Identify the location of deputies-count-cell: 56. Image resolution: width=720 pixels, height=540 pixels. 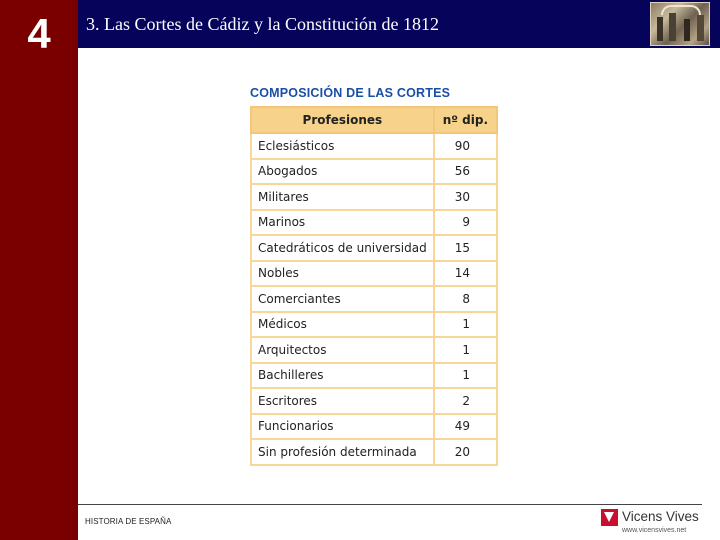
(465, 171).